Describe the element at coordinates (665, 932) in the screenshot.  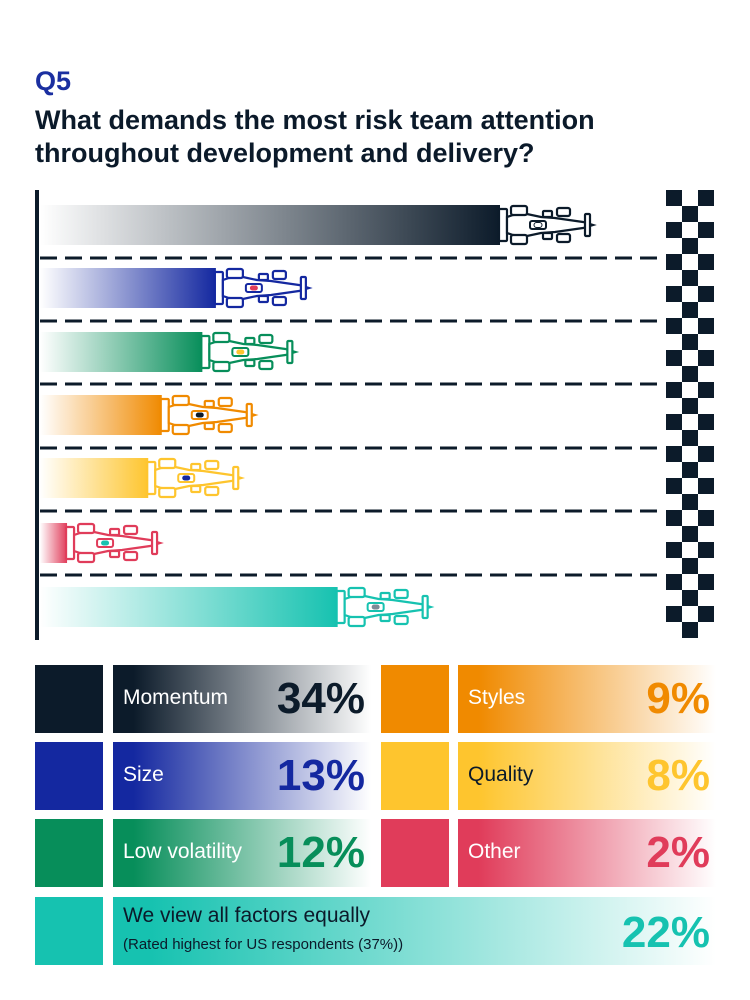
I see `legend-value: 22%` at that location.